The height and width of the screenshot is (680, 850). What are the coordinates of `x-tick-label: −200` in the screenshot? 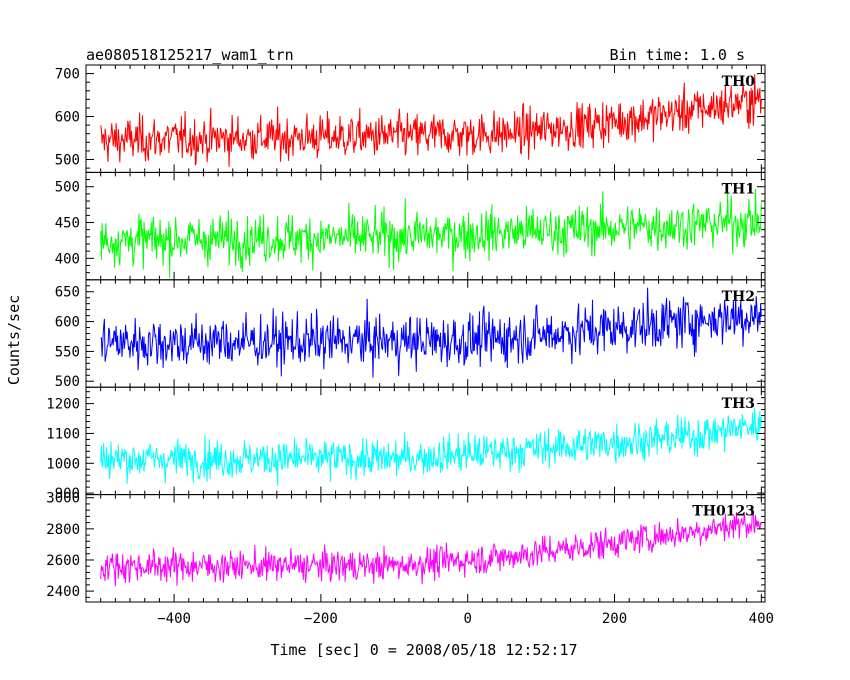 It's located at (321, 619).